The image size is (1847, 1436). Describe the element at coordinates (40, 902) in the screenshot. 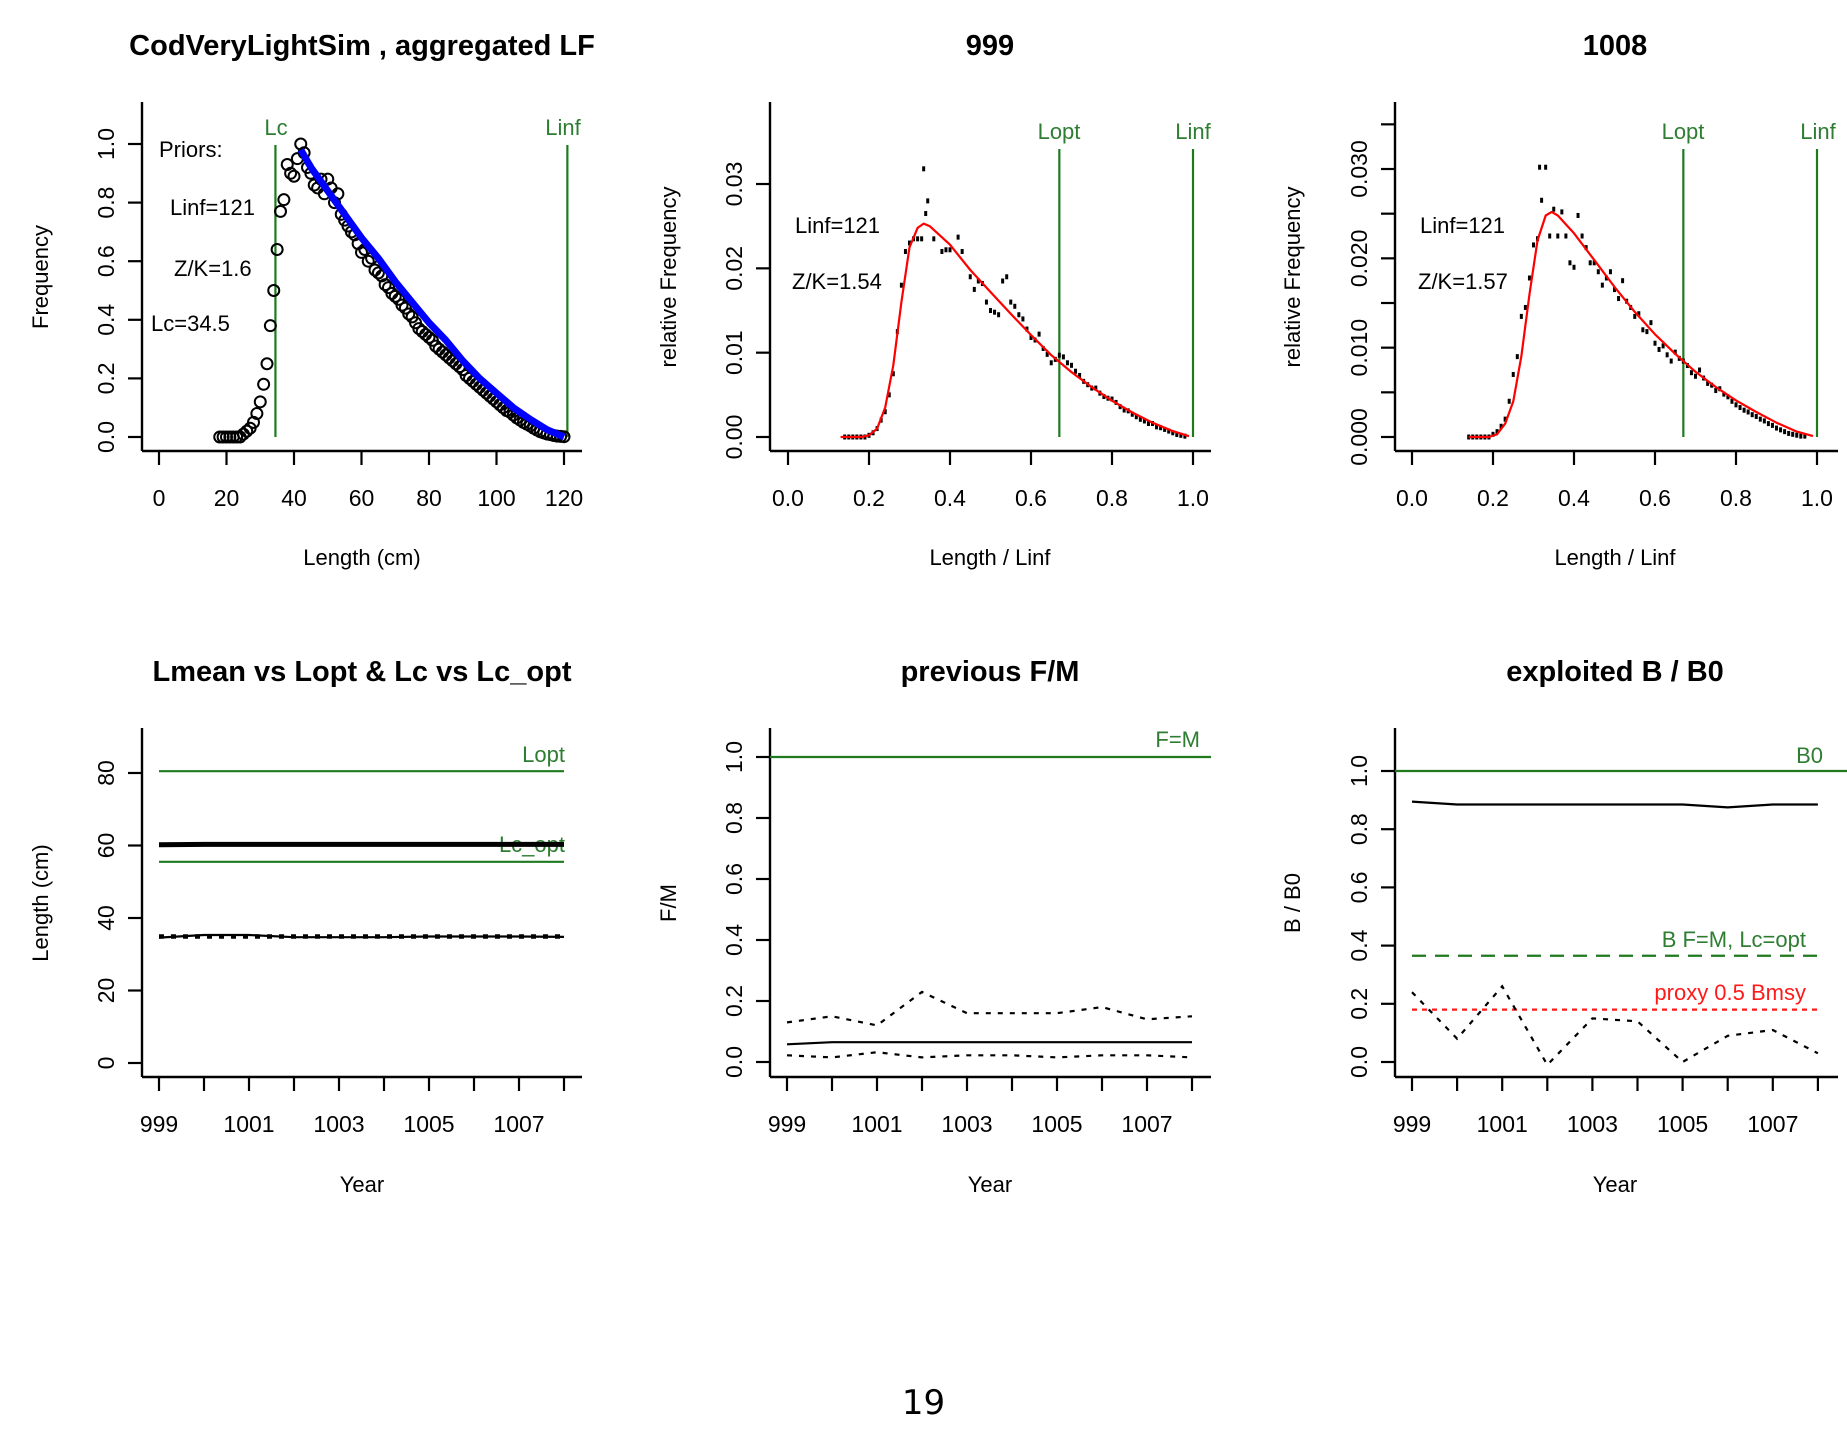

I see `y-axis-label: Length (cm)` at that location.